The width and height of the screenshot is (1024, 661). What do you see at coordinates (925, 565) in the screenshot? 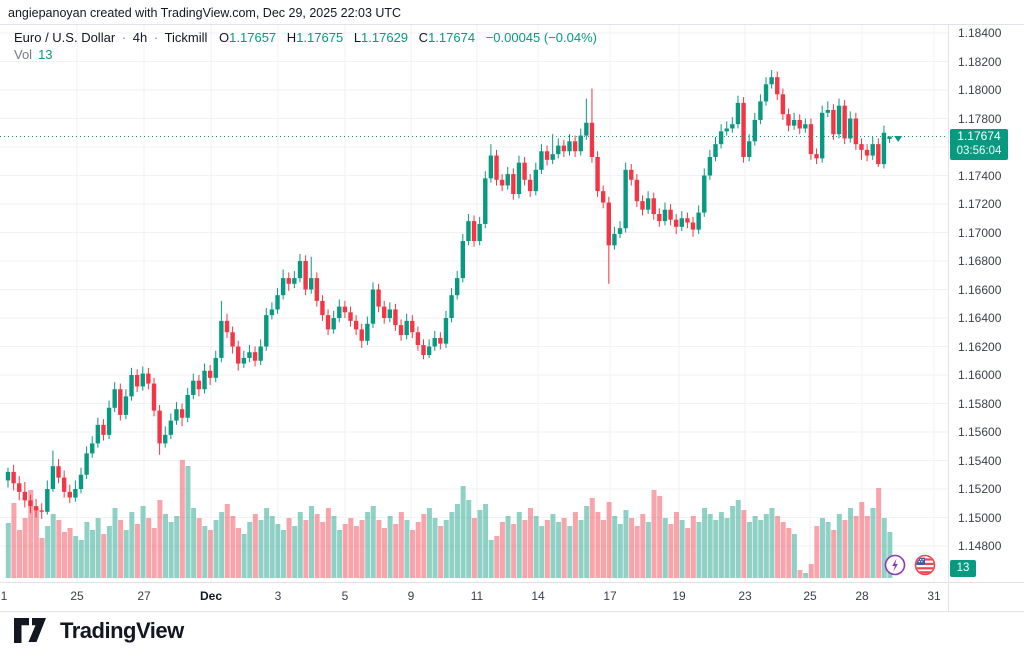
I see `us-flag-event-icon` at bounding box center [925, 565].